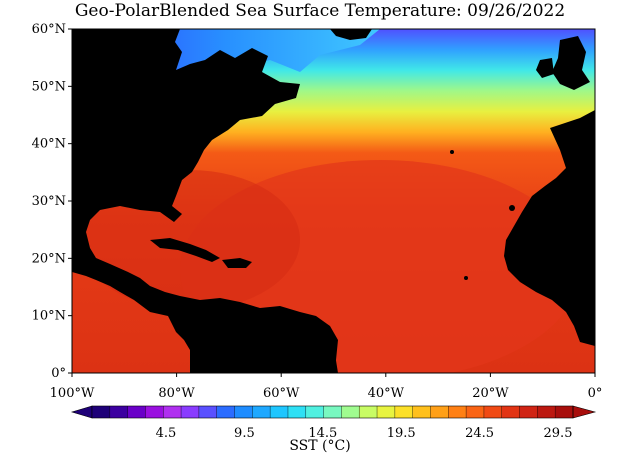 The height and width of the screenshot is (458, 640). Describe the element at coordinates (185, 250) in the screenshot. I see `land-cuba` at that location.